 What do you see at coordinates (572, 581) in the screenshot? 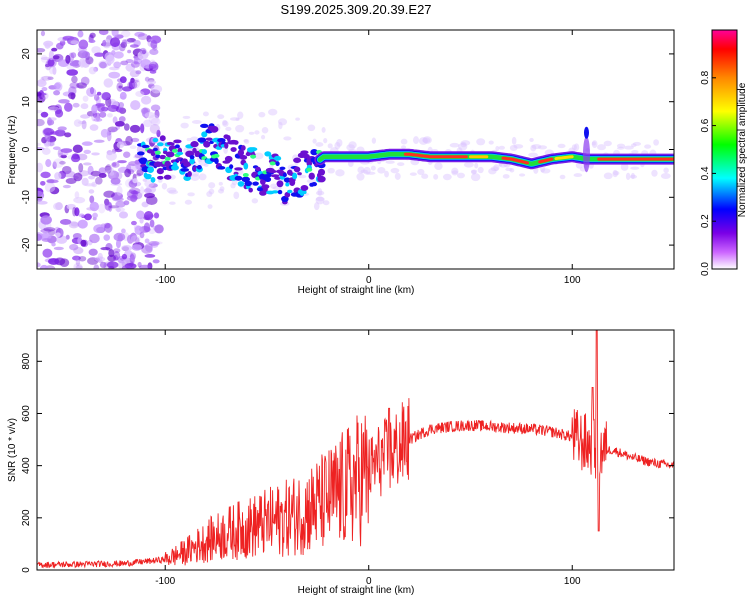
I see `x-tick-label: 100` at bounding box center [572, 581].